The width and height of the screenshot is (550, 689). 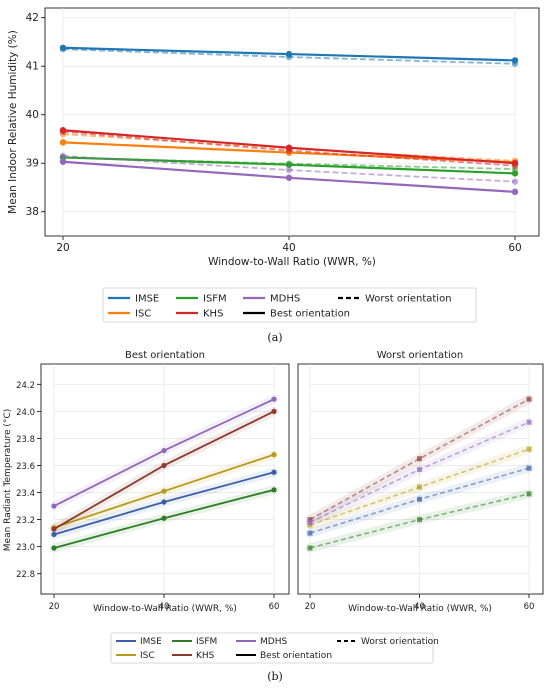 I want to click on legend-b-label-worst: Worst orientation, so click(x=400, y=642).